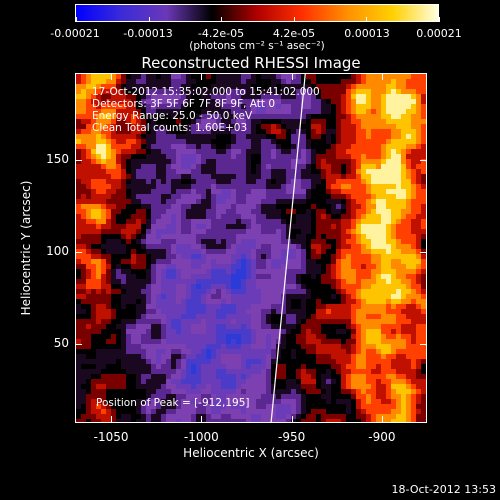 The width and height of the screenshot is (500, 500). Describe the element at coordinates (112, 419) in the screenshot. I see `x-axis-tick` at that location.